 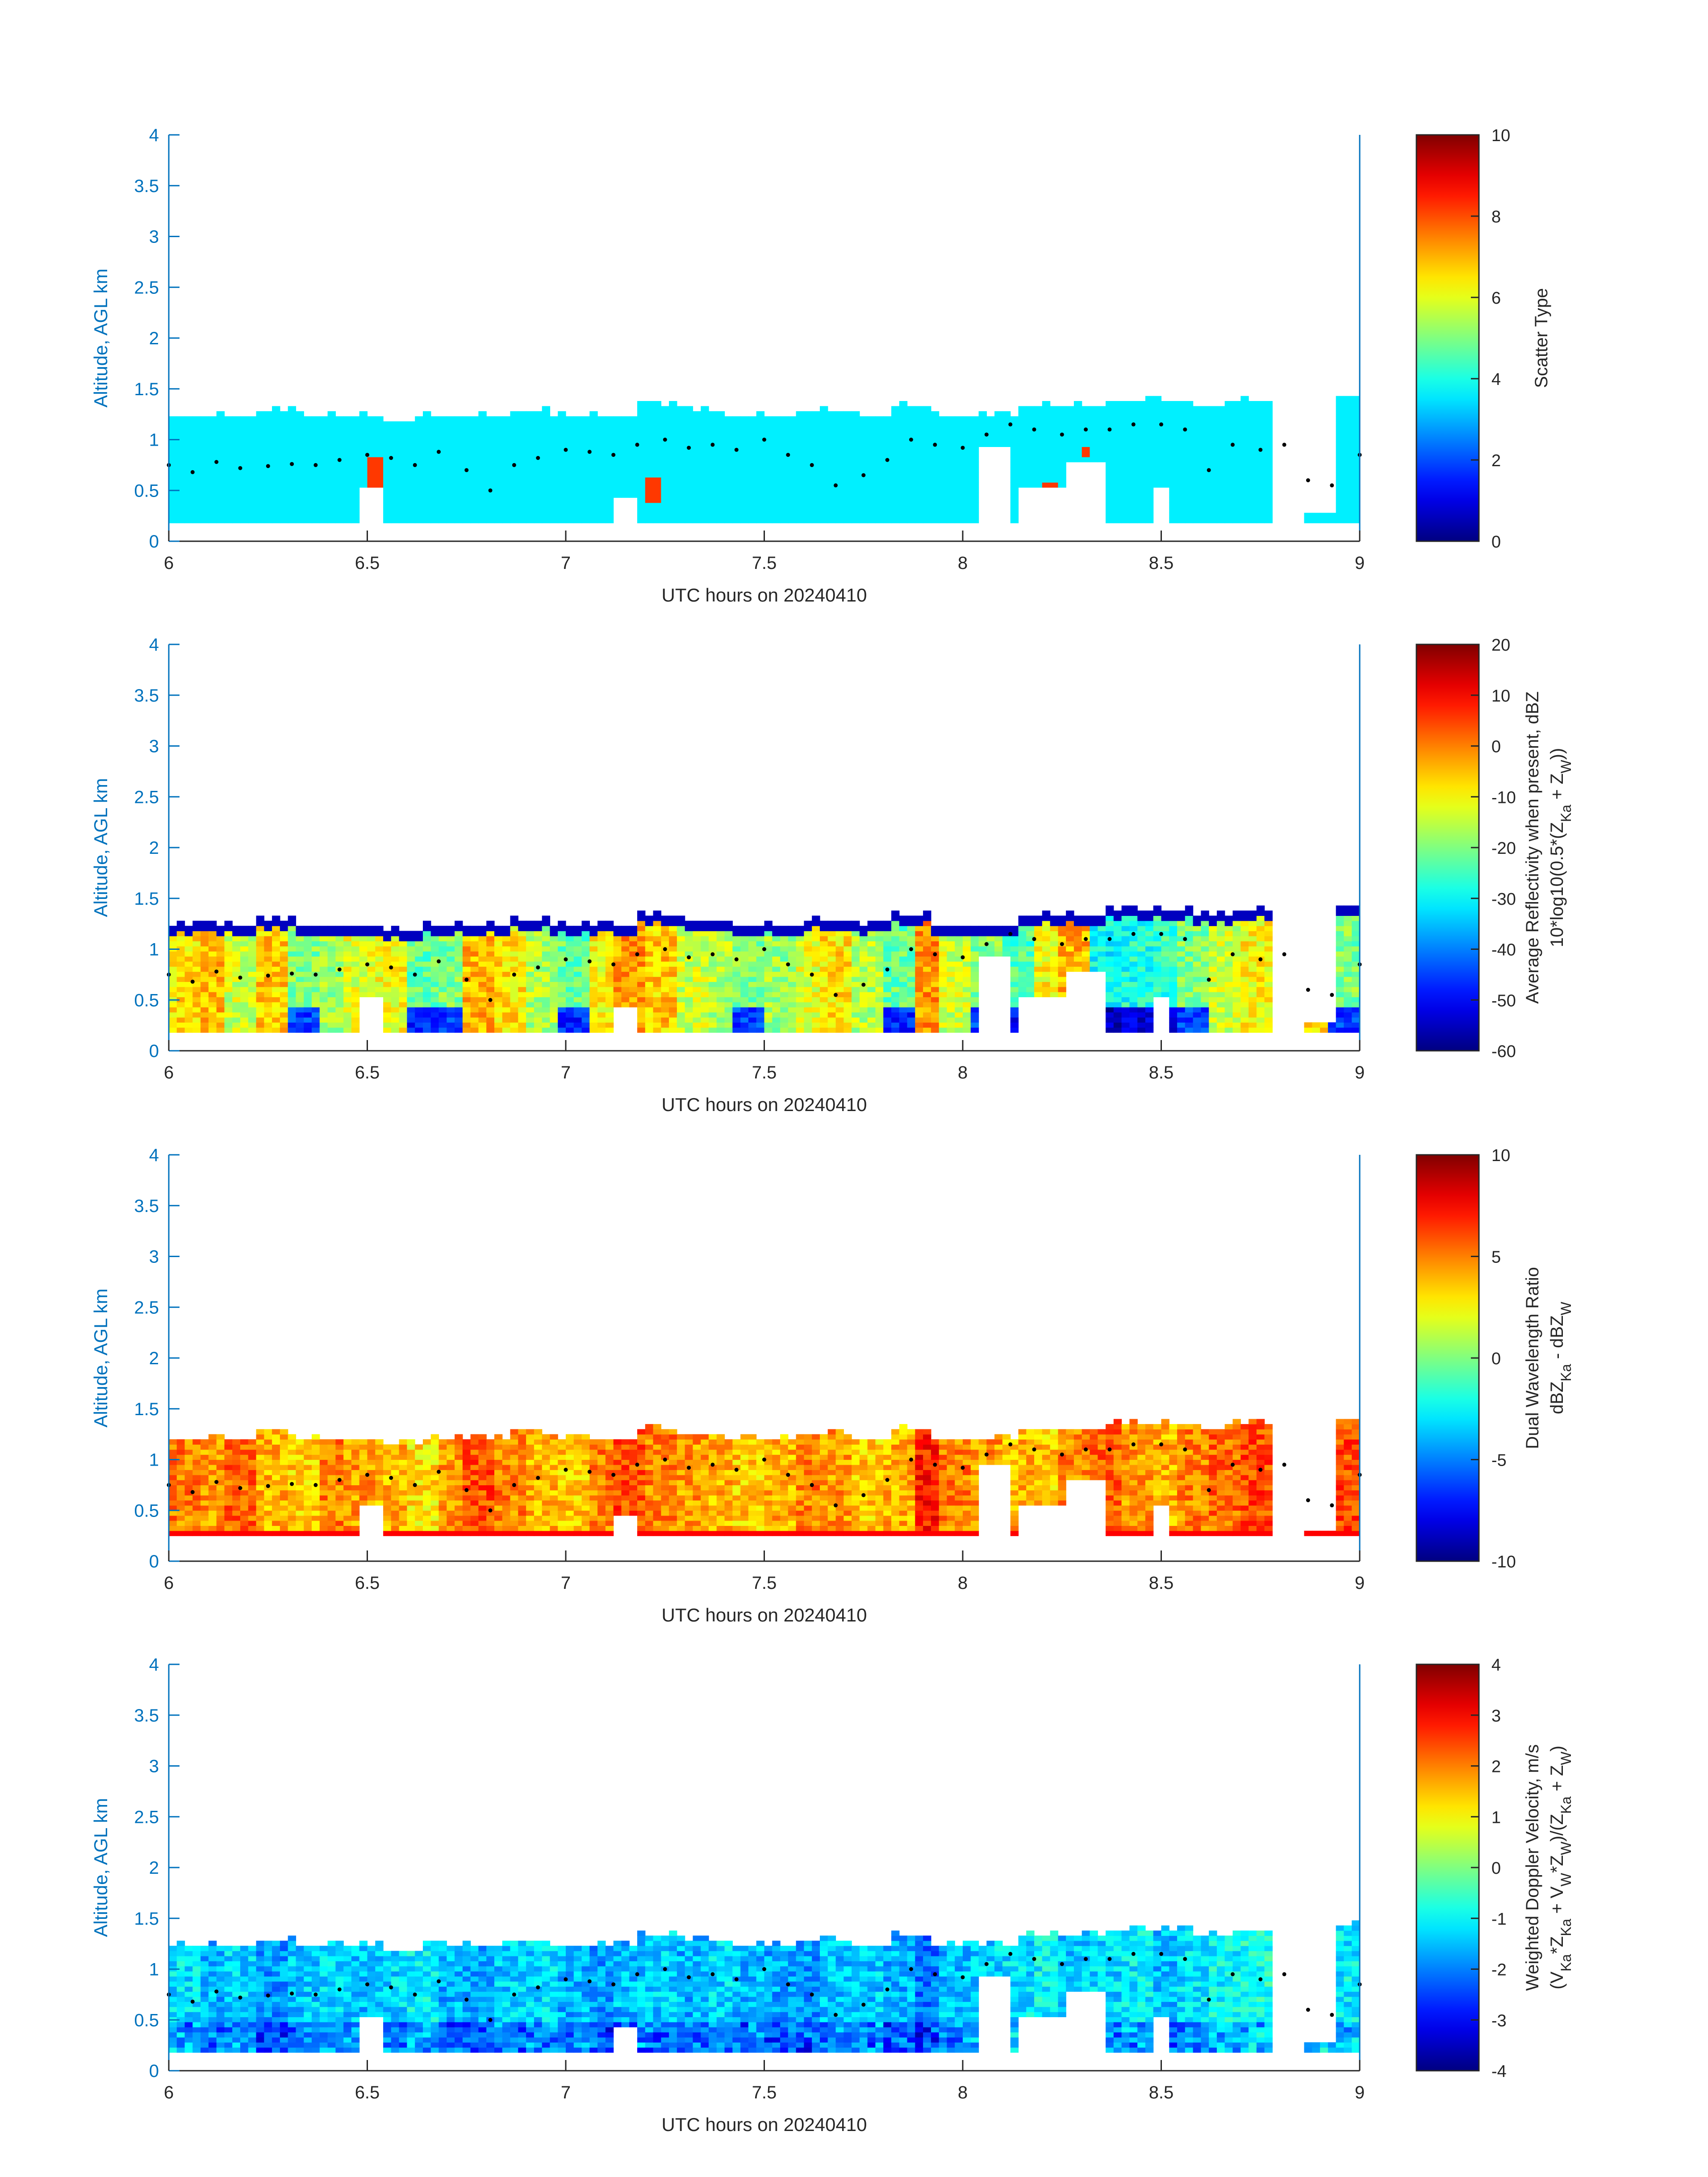 I want to click on y-tick-label: 2, so click(x=154, y=338).